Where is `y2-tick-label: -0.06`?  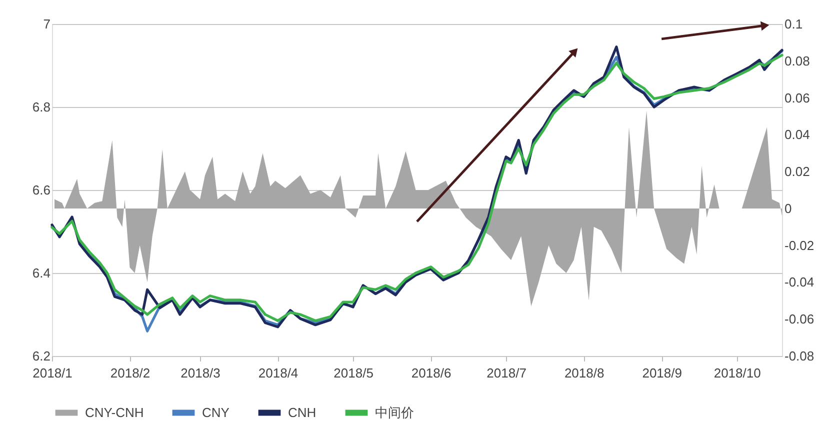 y2-tick-label: -0.06 is located at coordinates (799, 319).